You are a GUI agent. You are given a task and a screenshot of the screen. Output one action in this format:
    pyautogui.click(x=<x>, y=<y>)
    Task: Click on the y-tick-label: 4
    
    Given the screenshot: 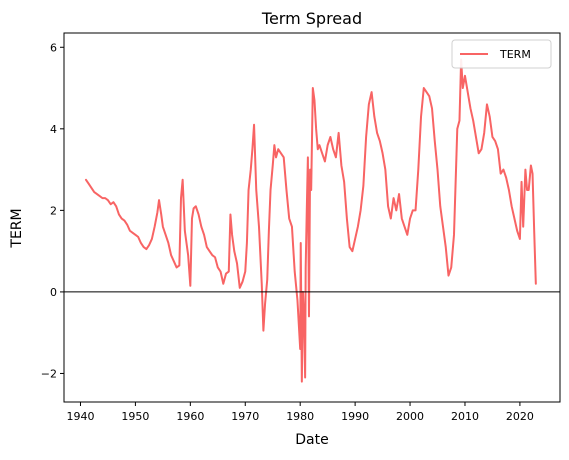 What is the action you would take?
    pyautogui.click(x=53, y=129)
    